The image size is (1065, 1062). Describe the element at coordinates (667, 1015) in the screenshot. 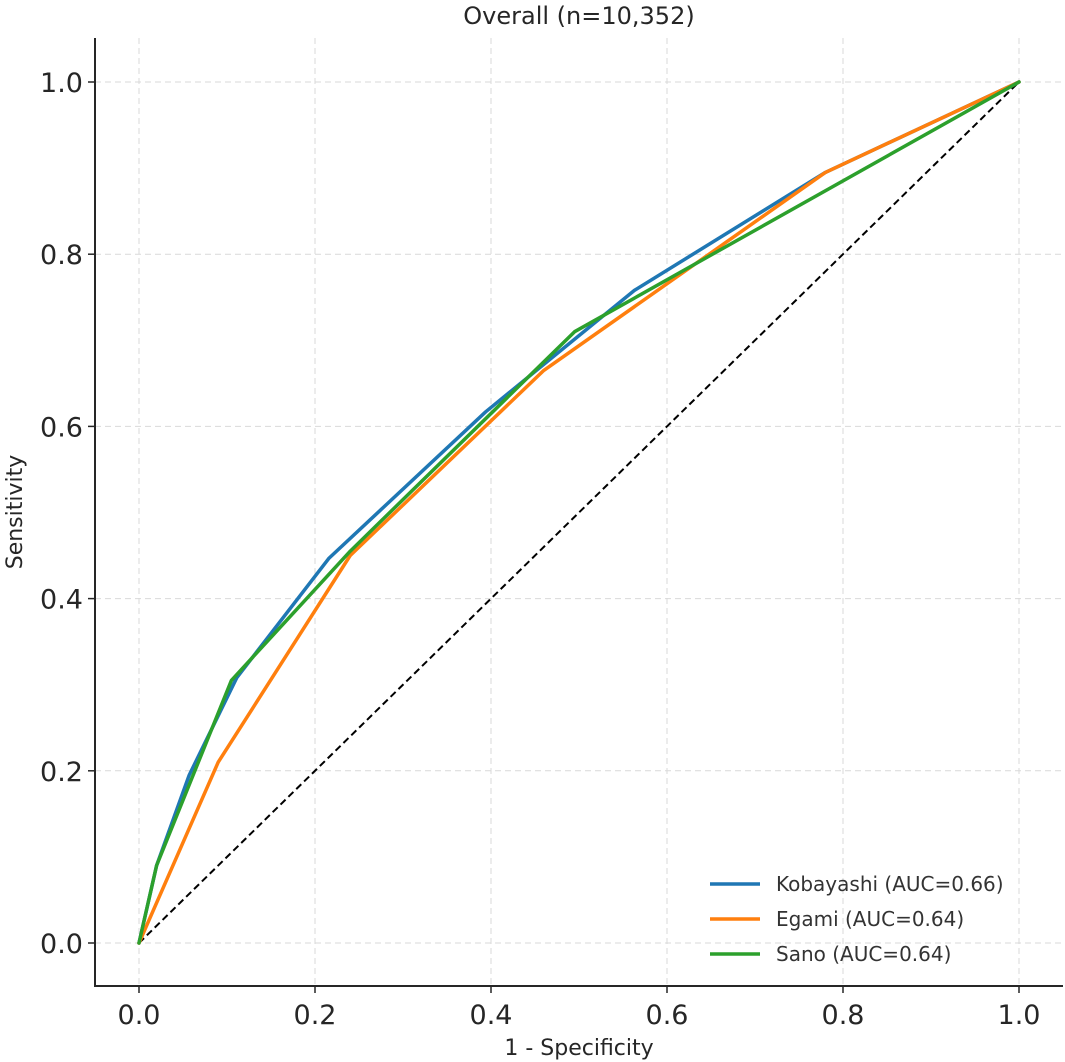

I see `x-tick-label: 0.6` at that location.